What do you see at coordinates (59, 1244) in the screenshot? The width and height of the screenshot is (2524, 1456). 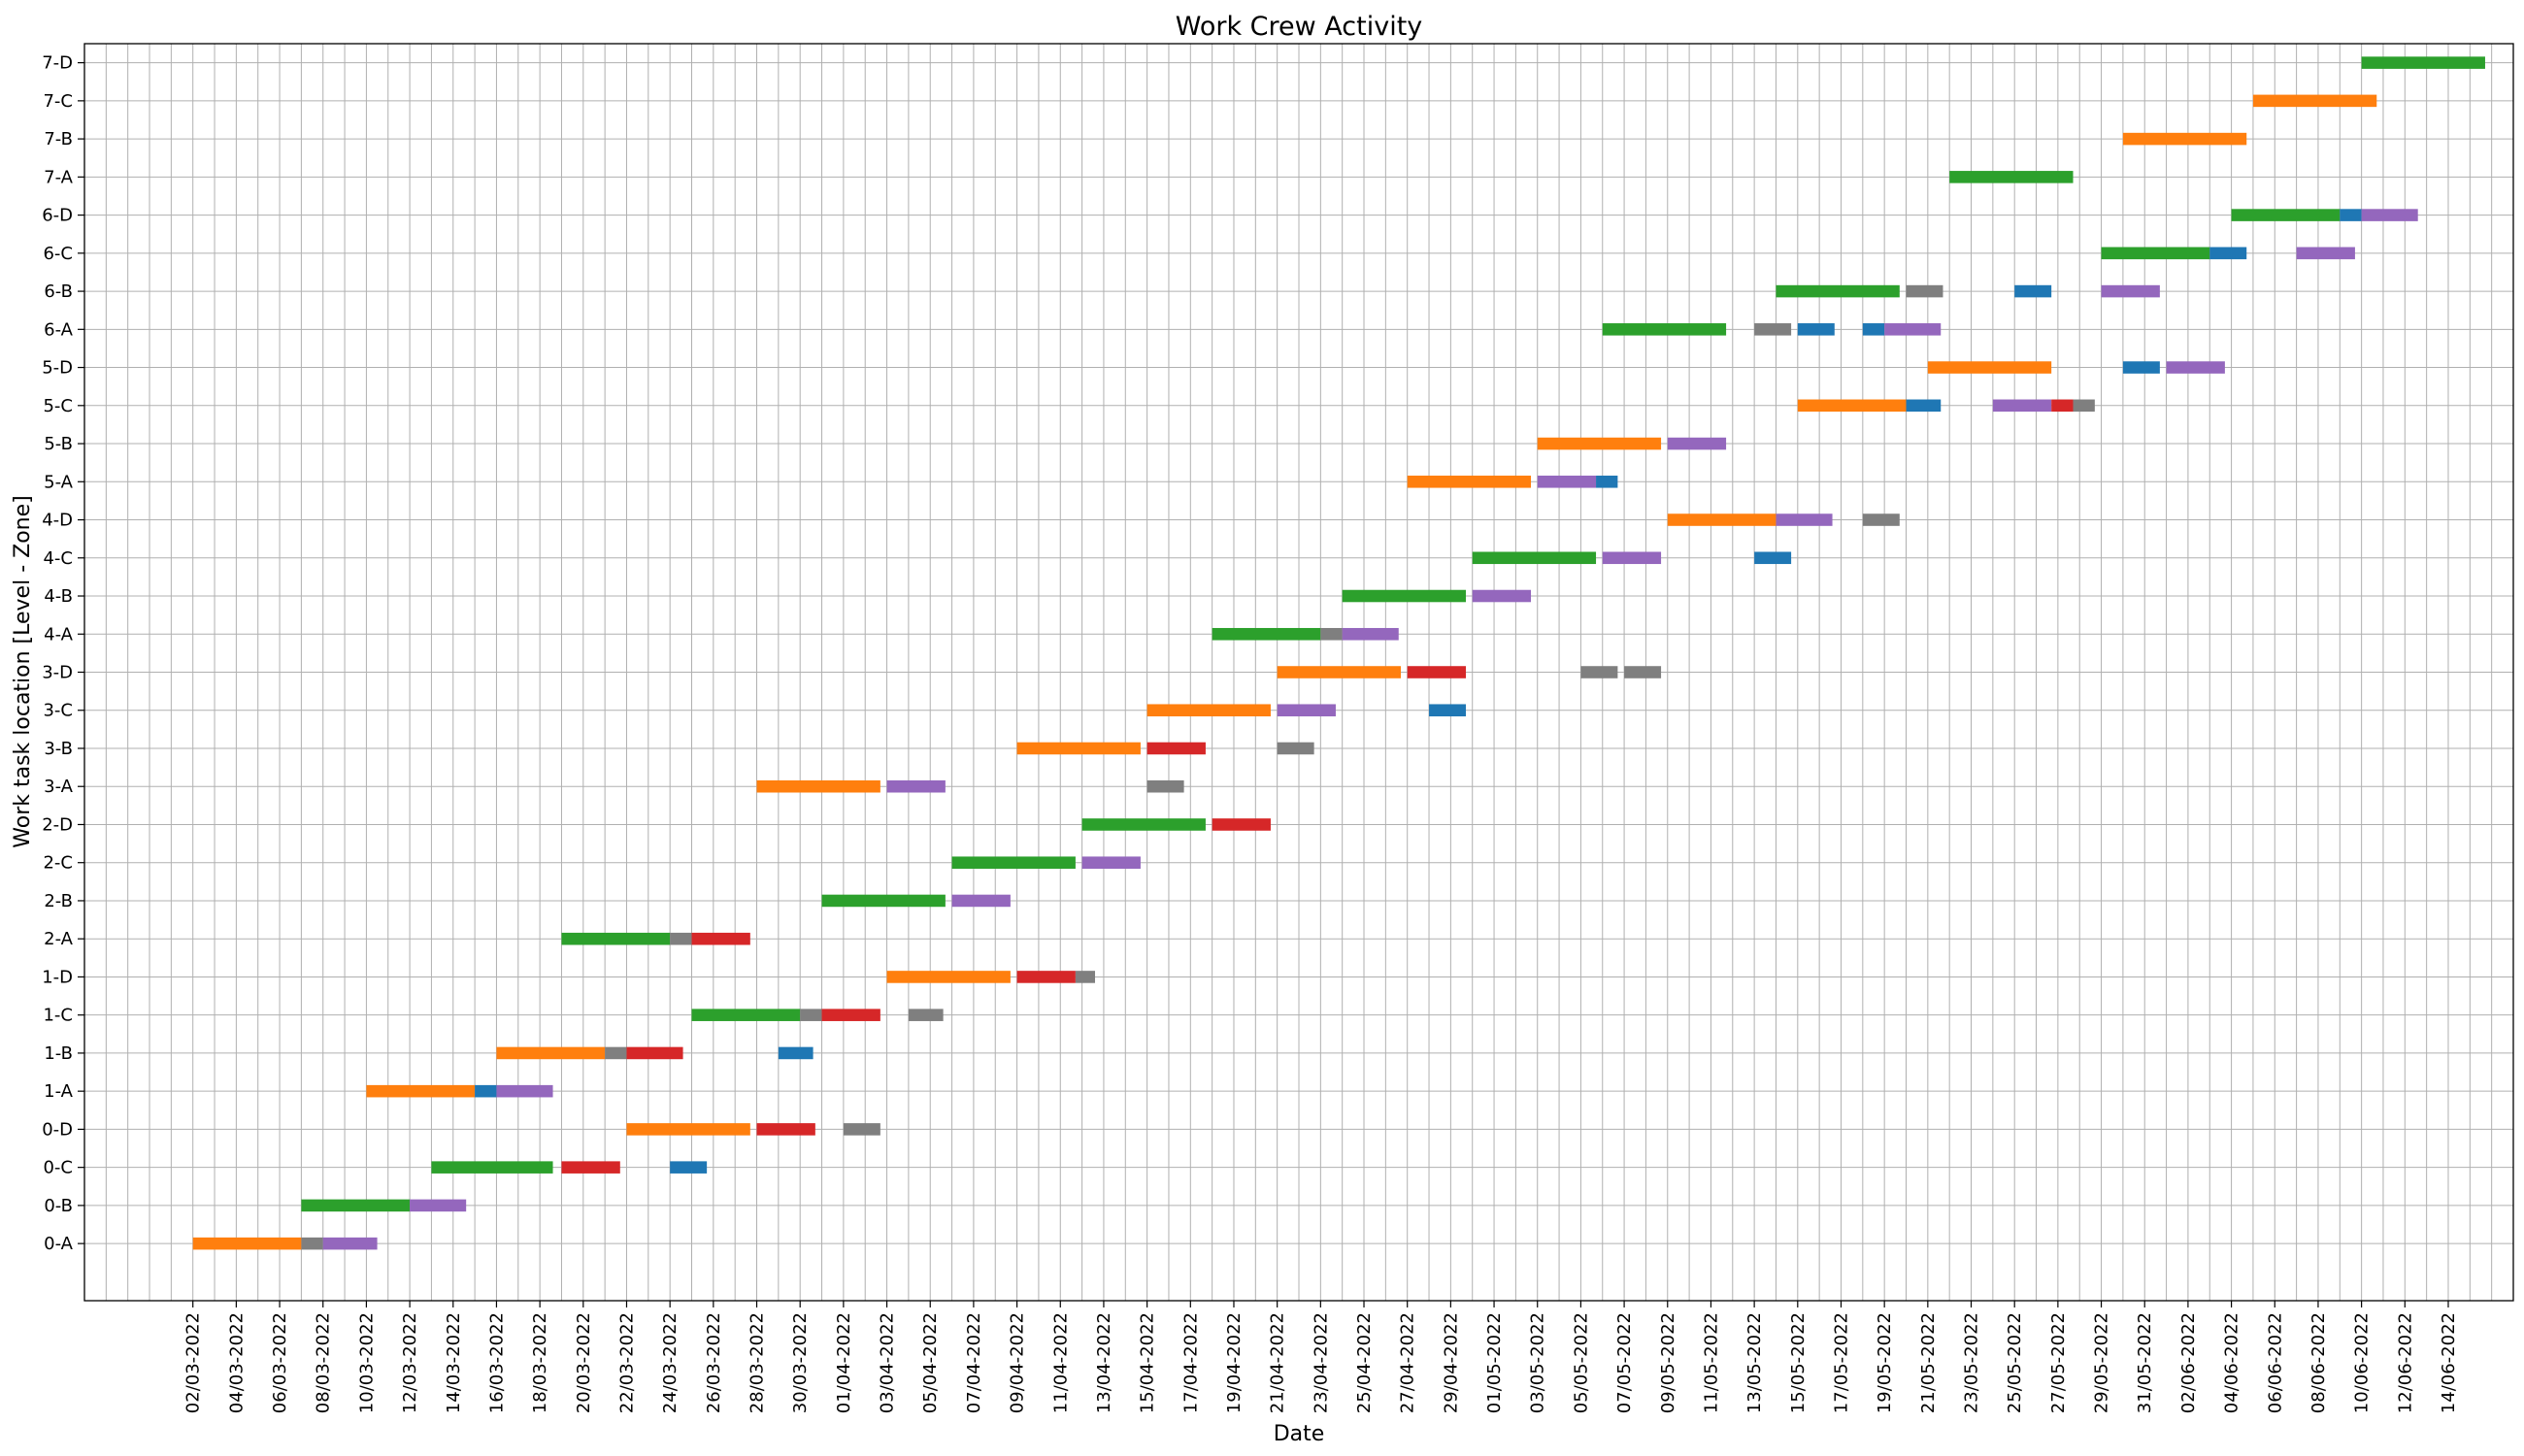 I see `y-tick-label: 0-A` at bounding box center [59, 1244].